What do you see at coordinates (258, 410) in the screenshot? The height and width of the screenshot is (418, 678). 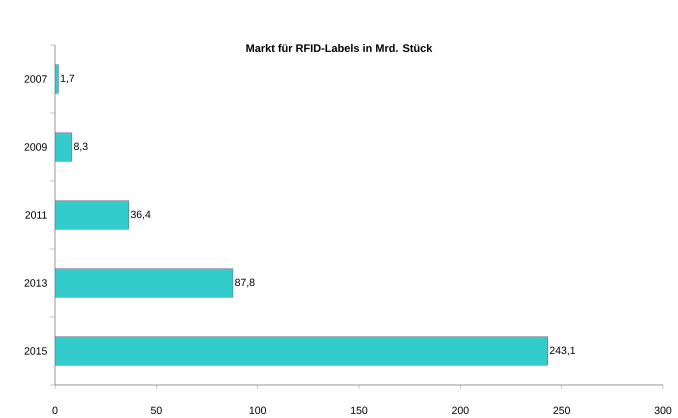 I see `x-tick-label: 100` at bounding box center [258, 410].